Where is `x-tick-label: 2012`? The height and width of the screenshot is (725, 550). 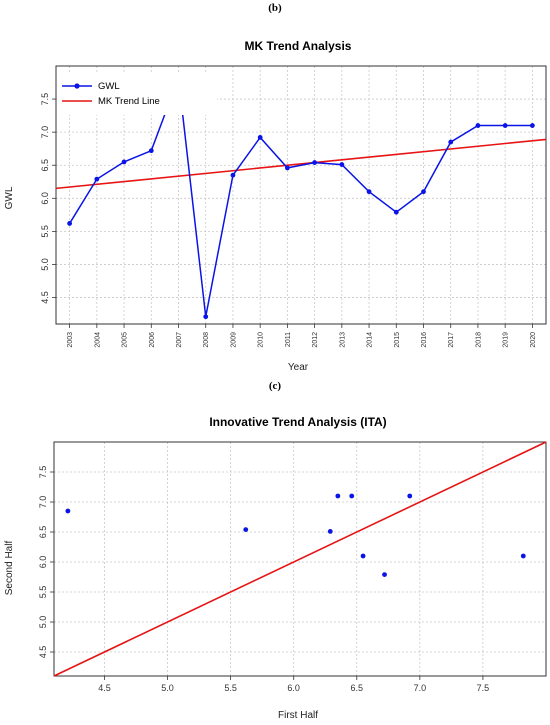
x-tick-label: 2012 is located at coordinates (315, 340).